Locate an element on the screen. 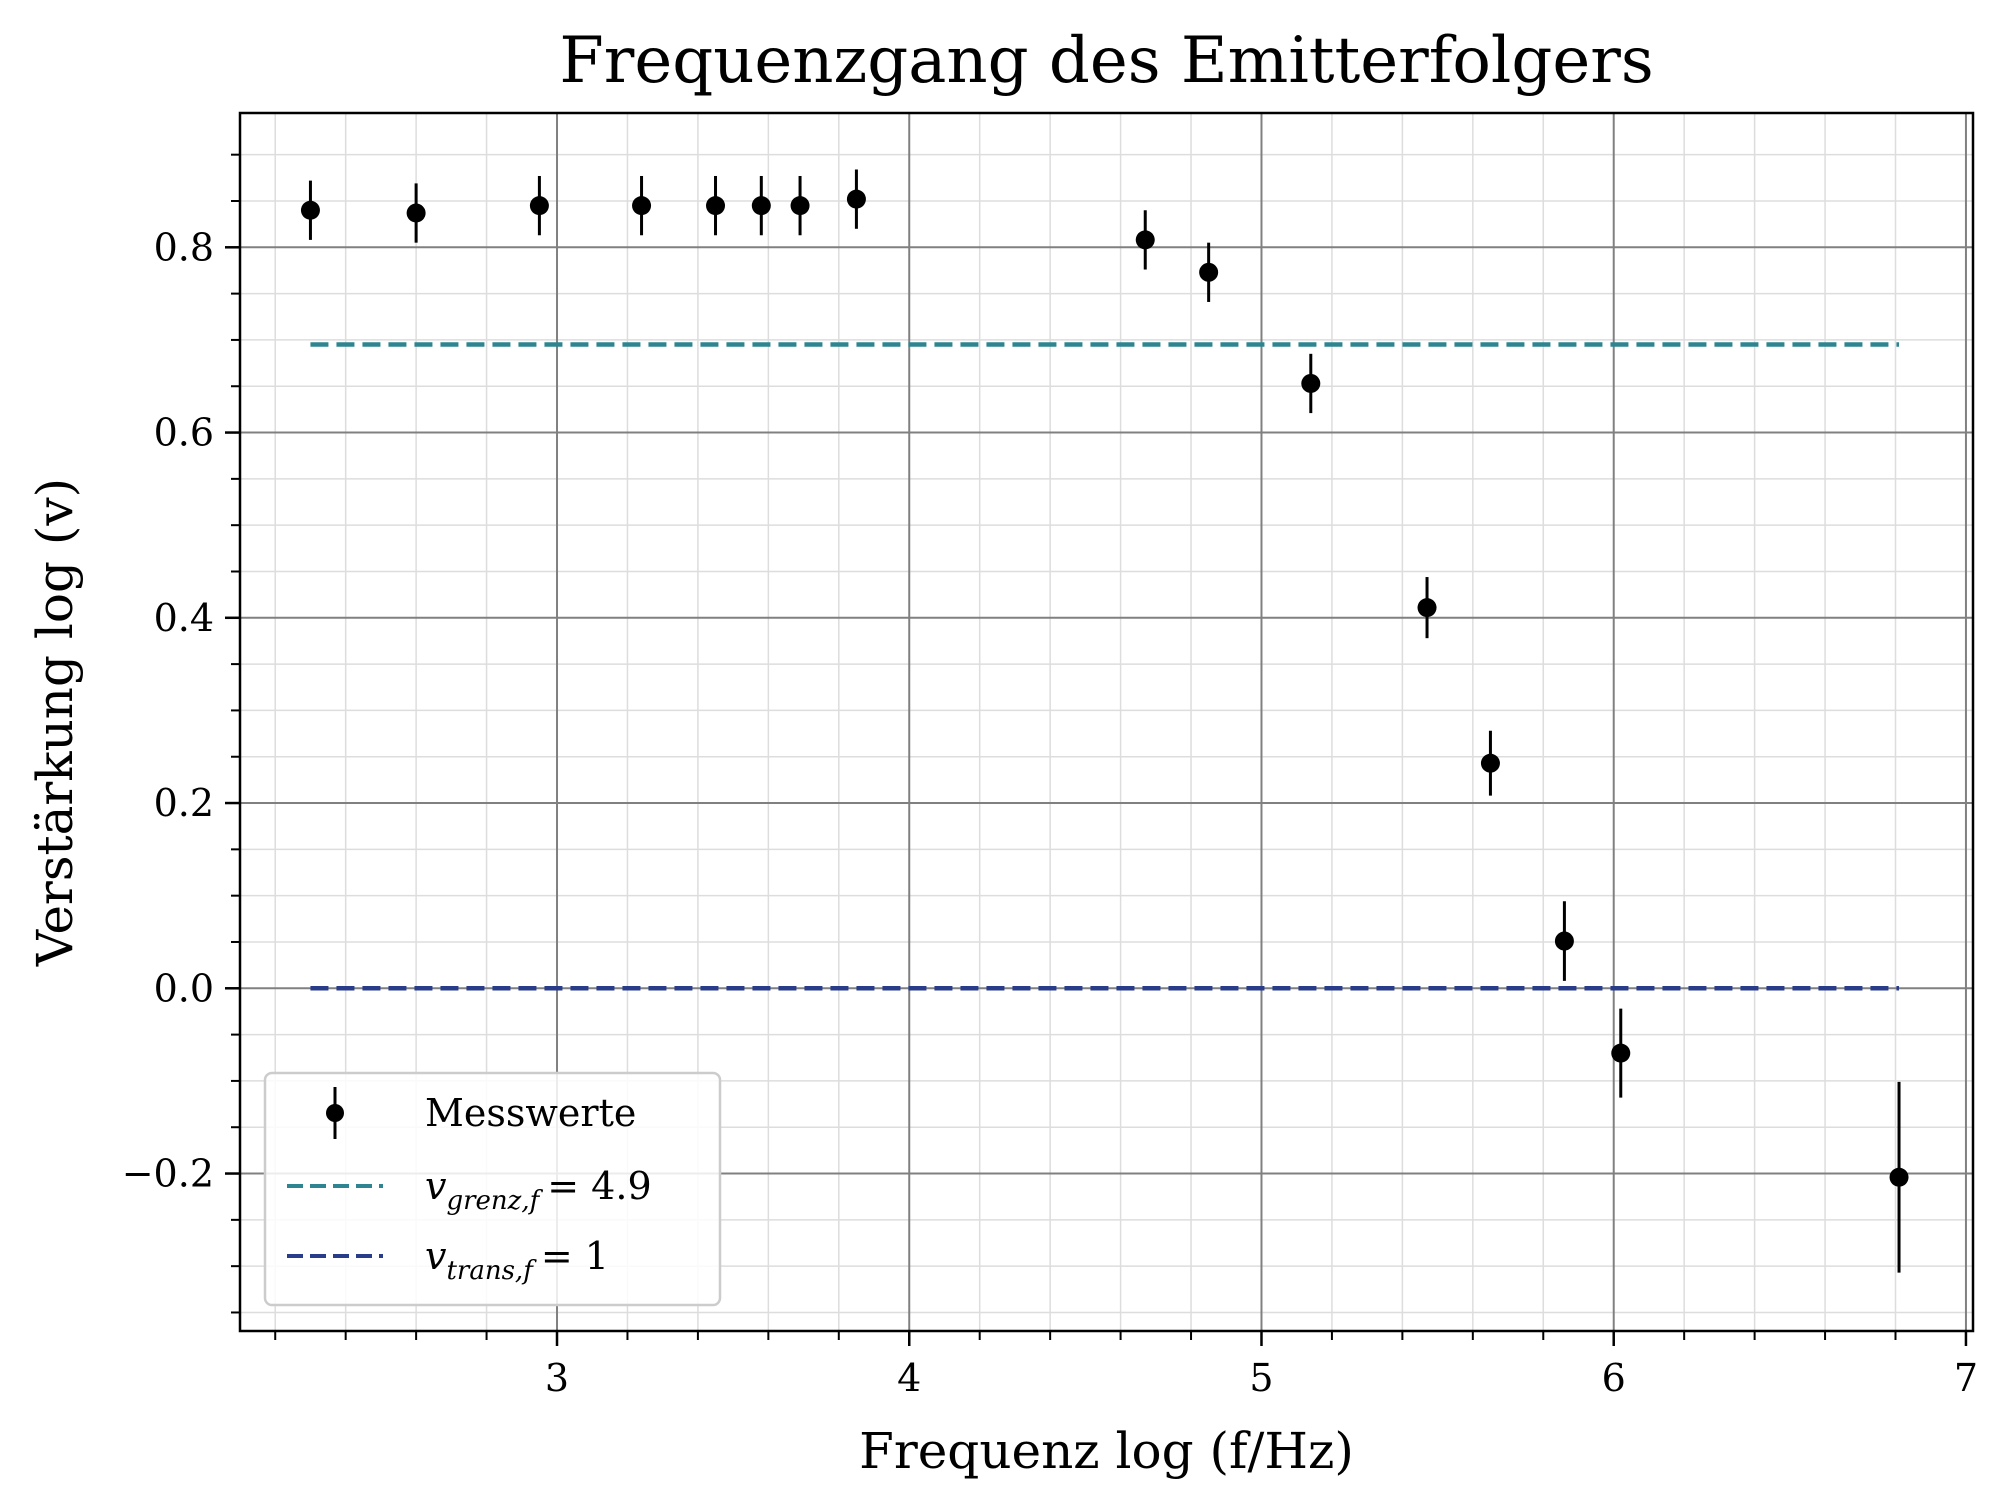 The image size is (1998, 1507). x-tick-label: 4 is located at coordinates (909, 1378).